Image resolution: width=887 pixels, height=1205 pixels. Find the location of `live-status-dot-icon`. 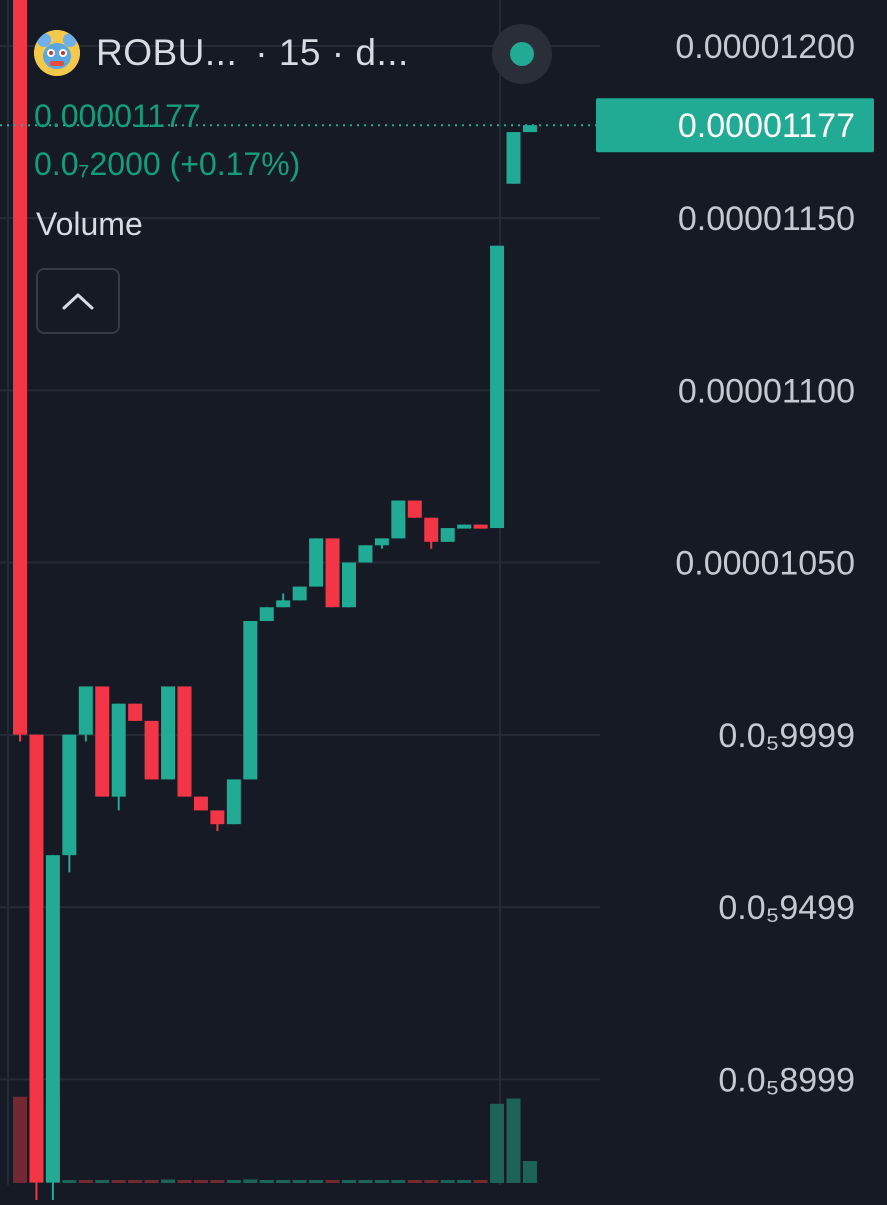

live-status-dot-icon is located at coordinates (522, 54).